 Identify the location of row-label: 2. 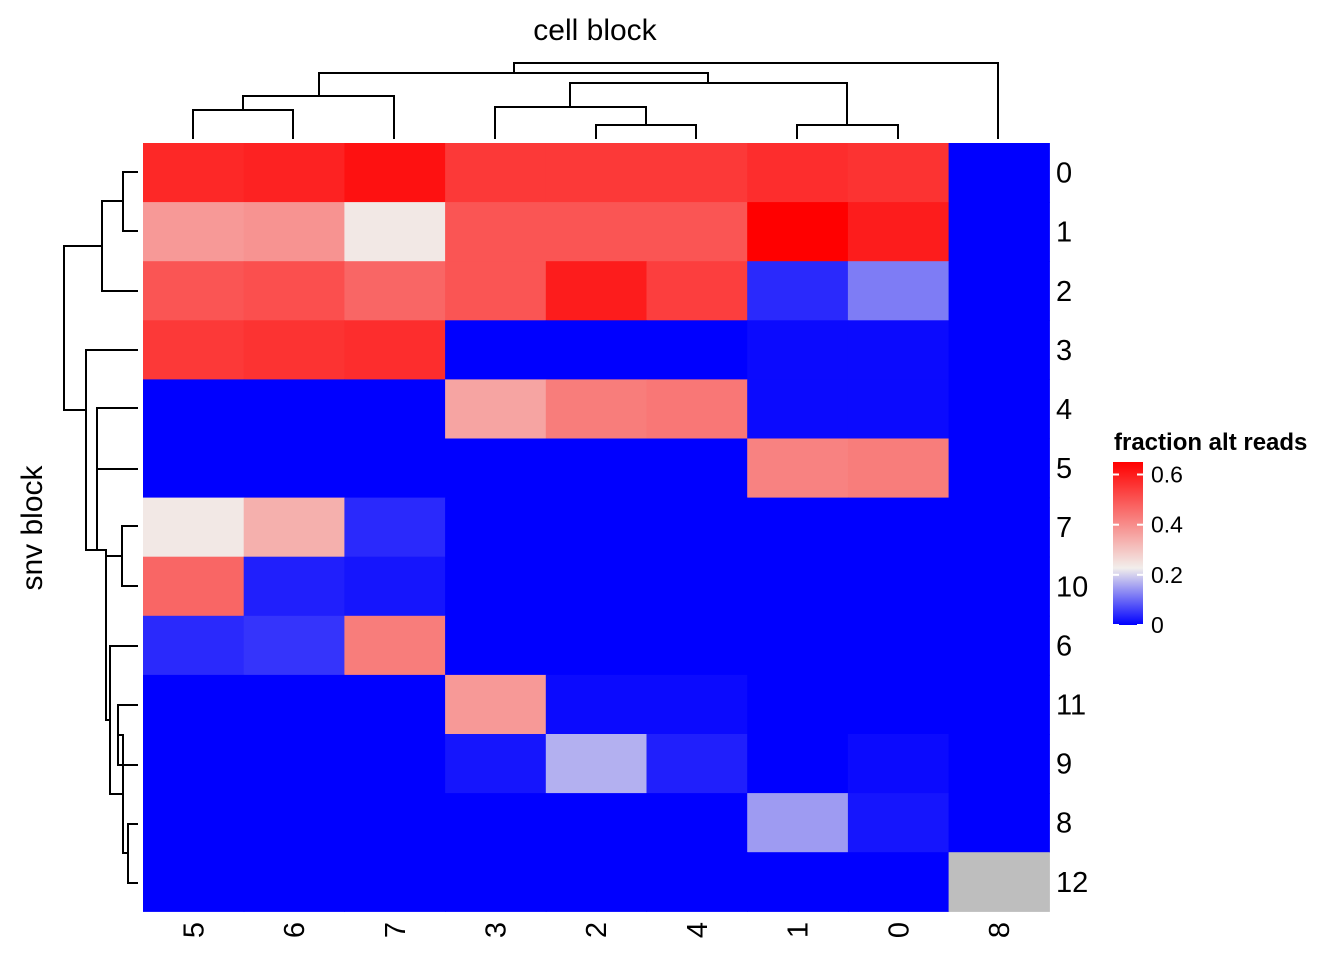
(1064, 292).